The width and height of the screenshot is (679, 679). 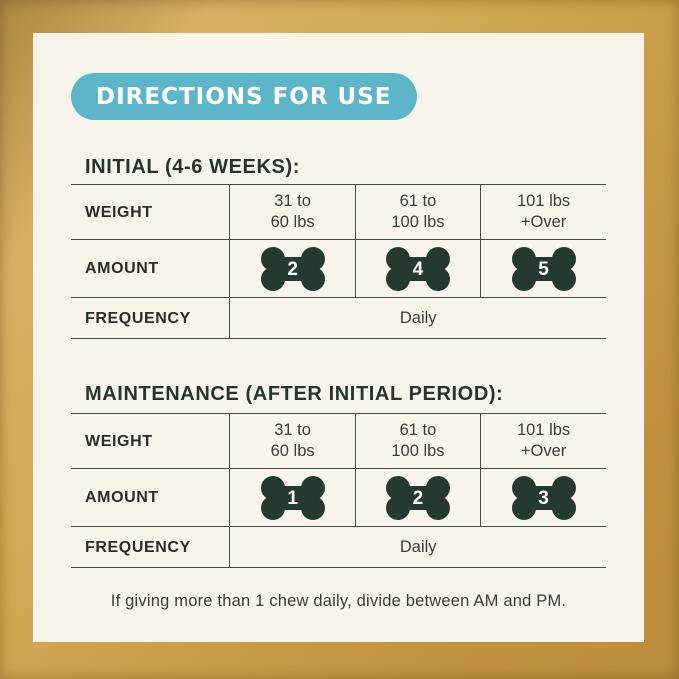 I want to click on directions-for-use-title: DIRECTIONS FOR USE, so click(x=244, y=96).